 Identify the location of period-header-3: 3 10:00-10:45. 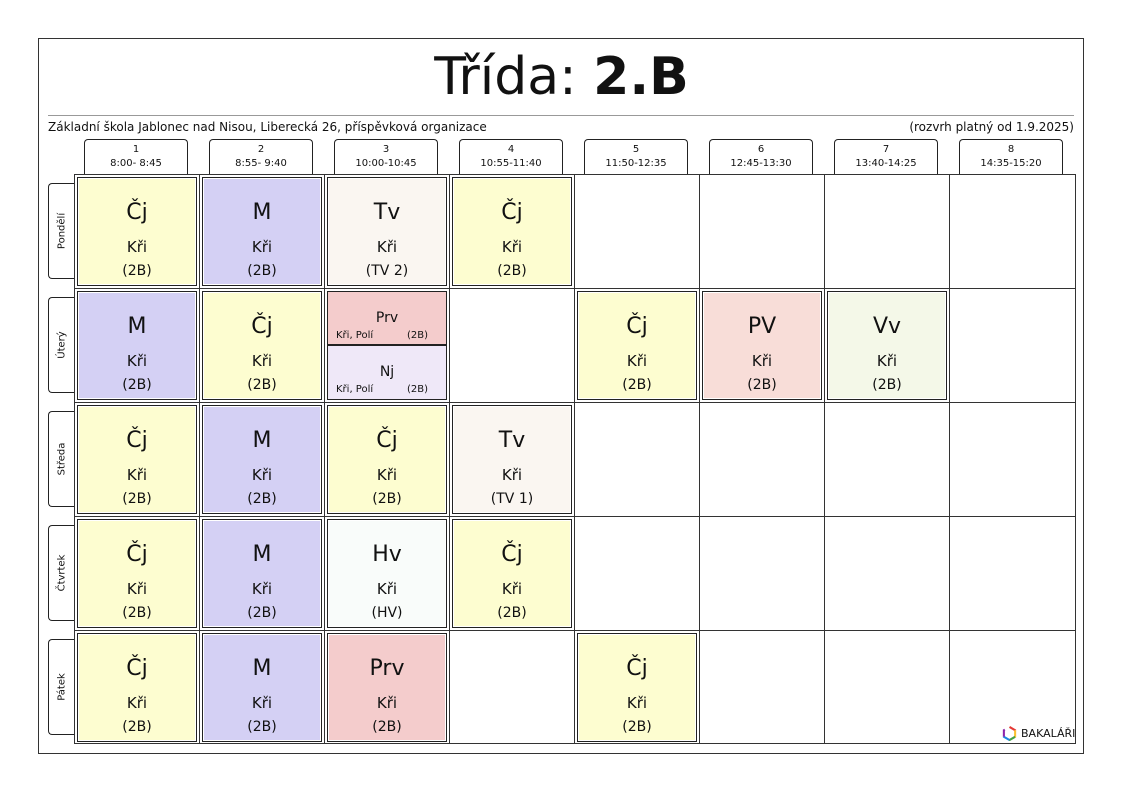
(386, 157).